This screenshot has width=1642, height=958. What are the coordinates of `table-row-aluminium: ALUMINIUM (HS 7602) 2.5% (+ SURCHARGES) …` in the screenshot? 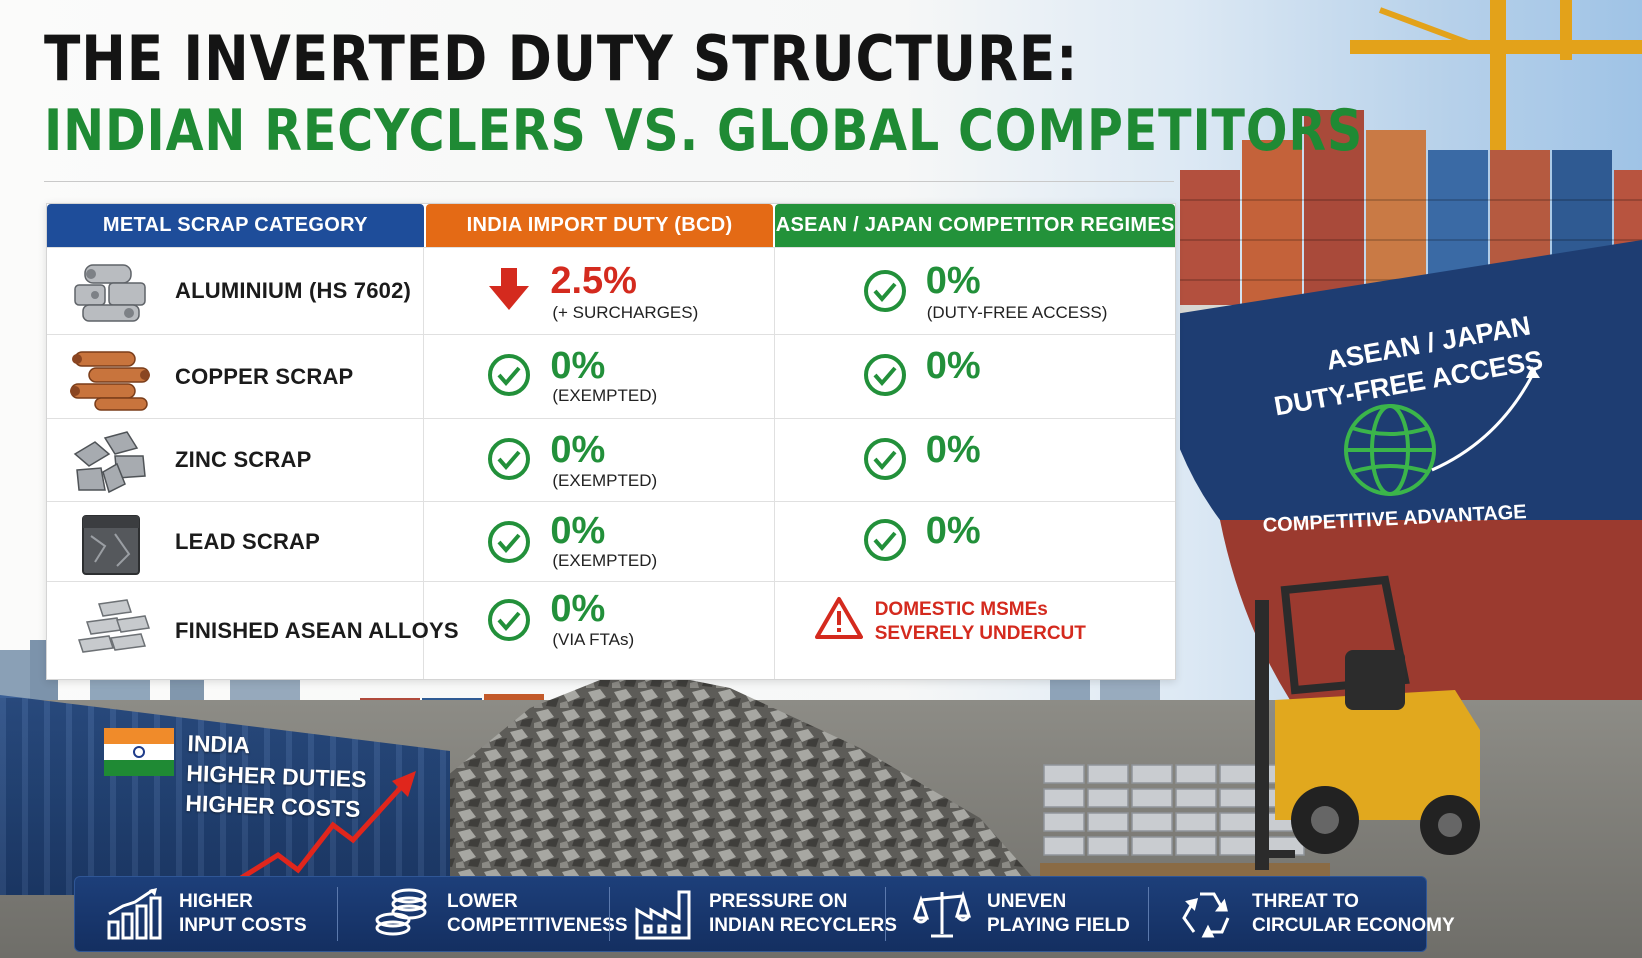 It's located at (611, 290).